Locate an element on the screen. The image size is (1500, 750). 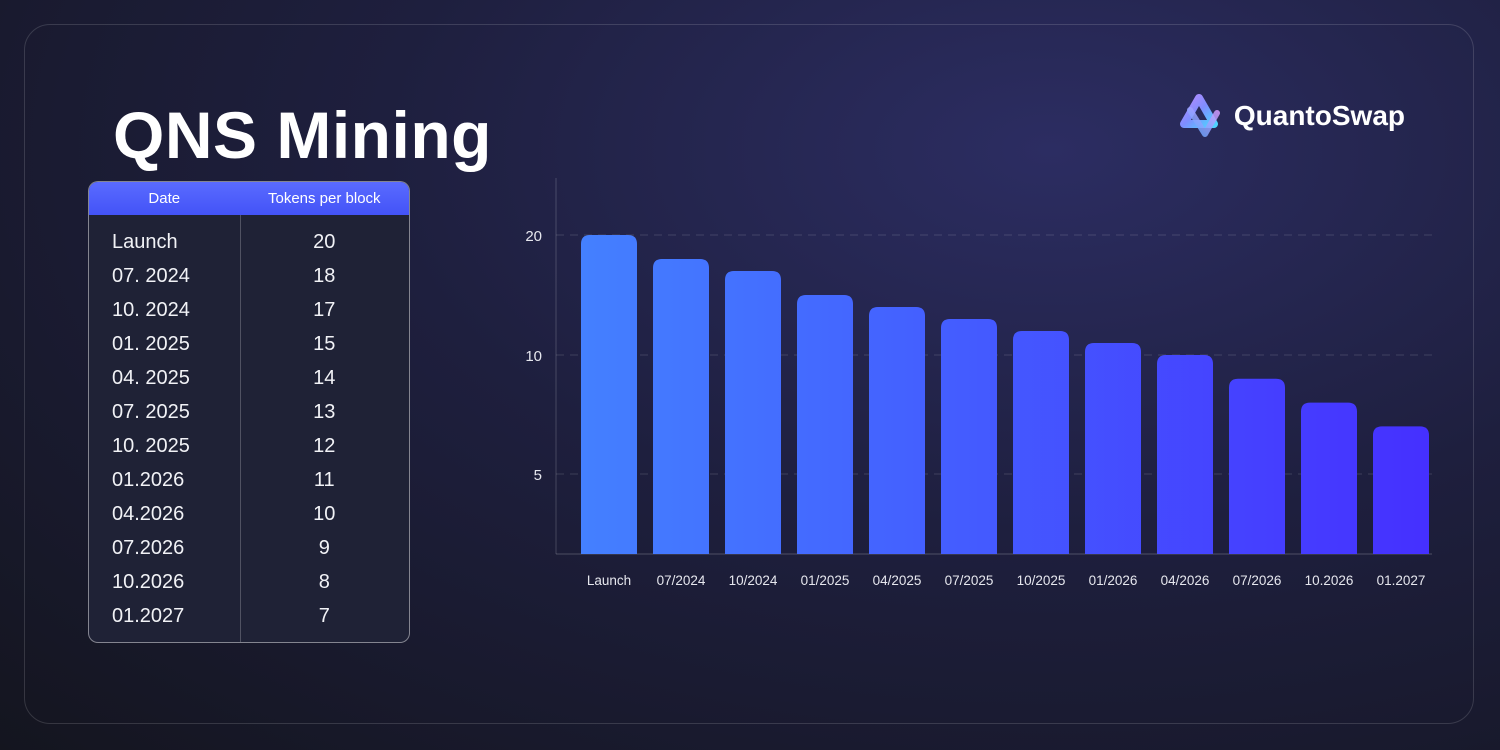
quantoswap-logo-icon is located at coordinates (1199, 115).